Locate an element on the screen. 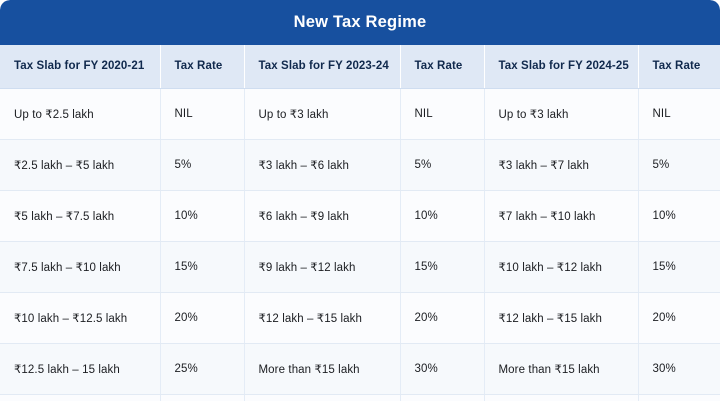 Image resolution: width=720 pixels, height=401 pixels. card-title-bar: New Tax Regime is located at coordinates (360, 22).